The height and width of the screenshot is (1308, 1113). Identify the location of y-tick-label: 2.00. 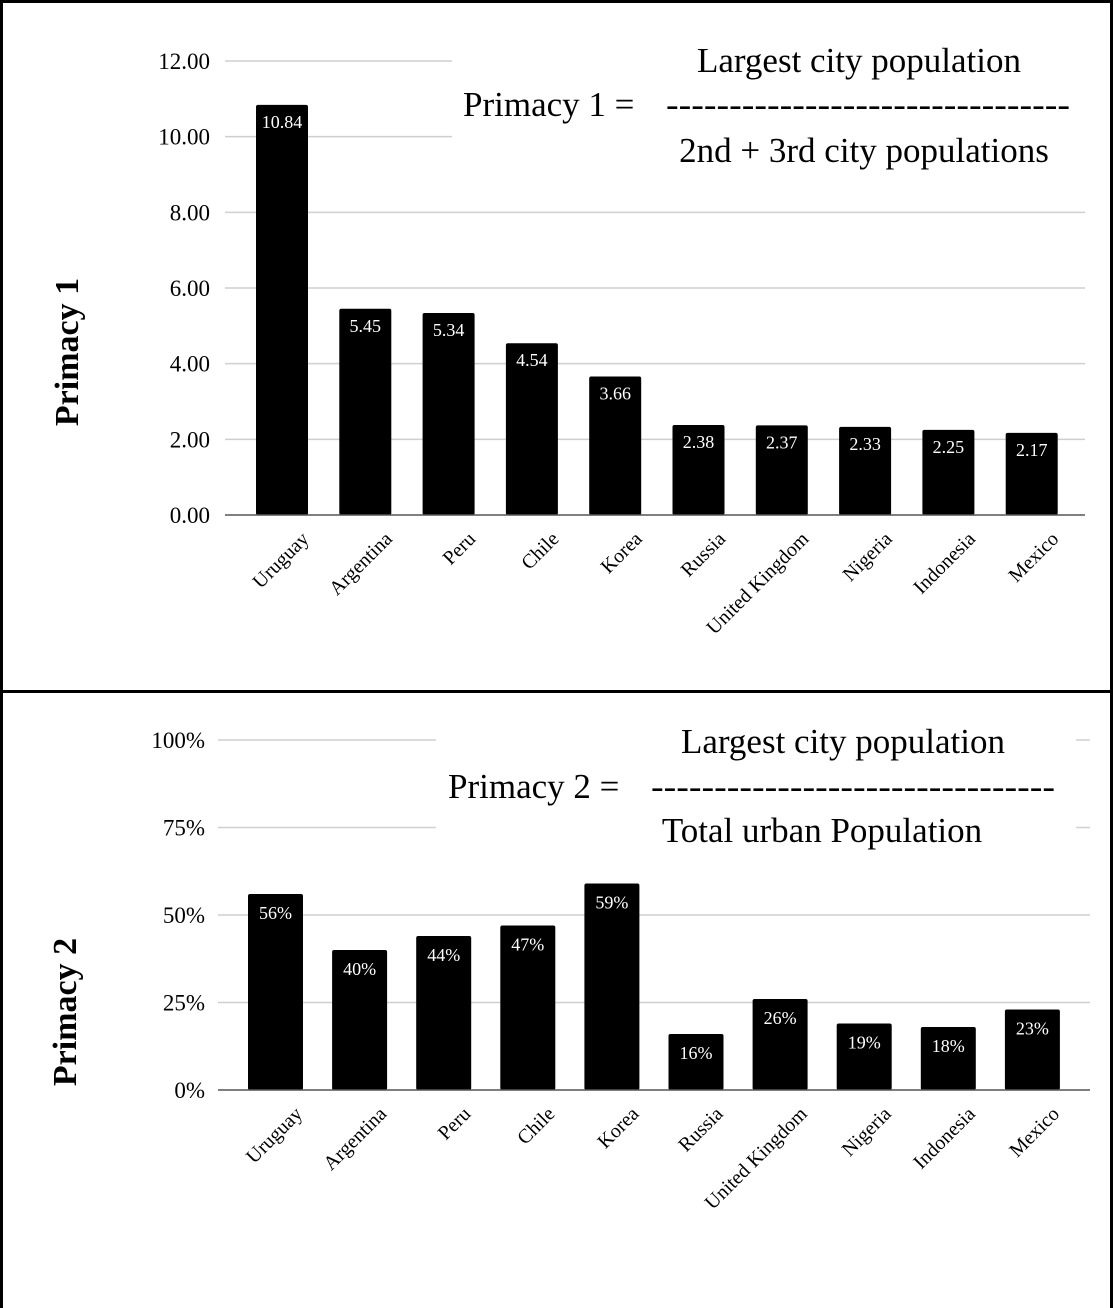
(190, 439).